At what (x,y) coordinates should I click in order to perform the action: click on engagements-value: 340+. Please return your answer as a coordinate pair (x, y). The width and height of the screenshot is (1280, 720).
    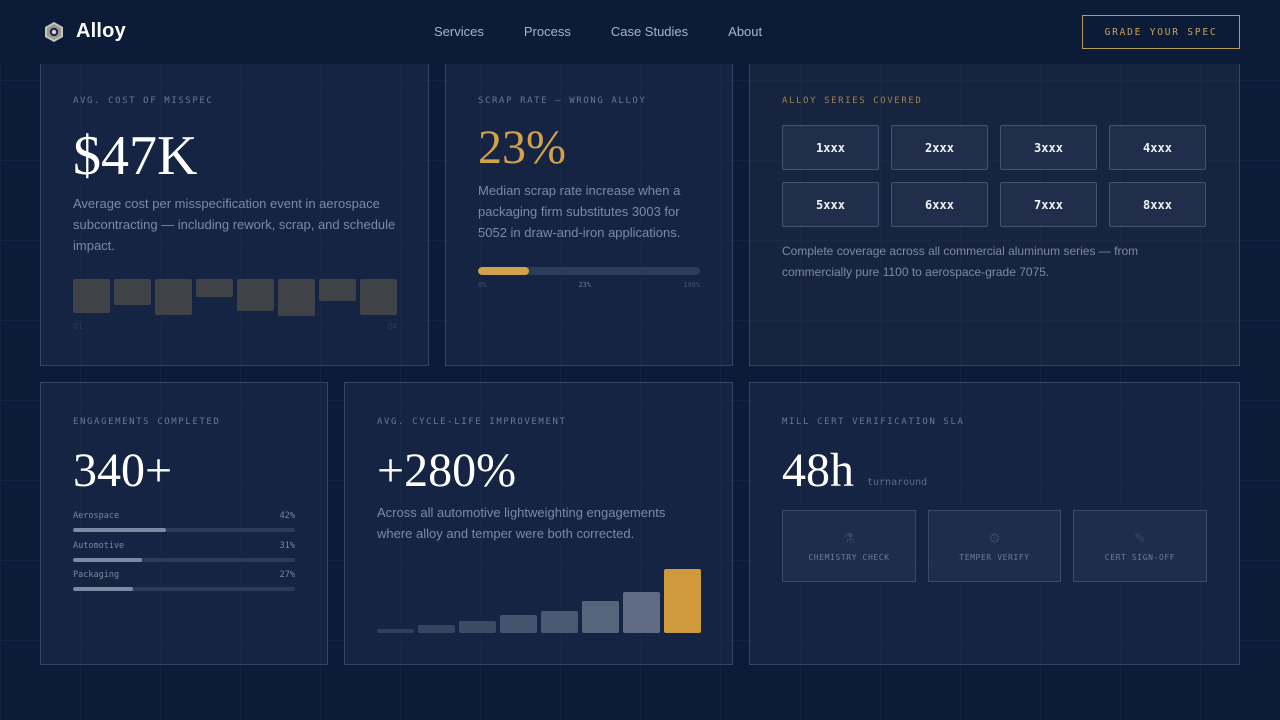
    Looking at the image, I should click on (123, 470).